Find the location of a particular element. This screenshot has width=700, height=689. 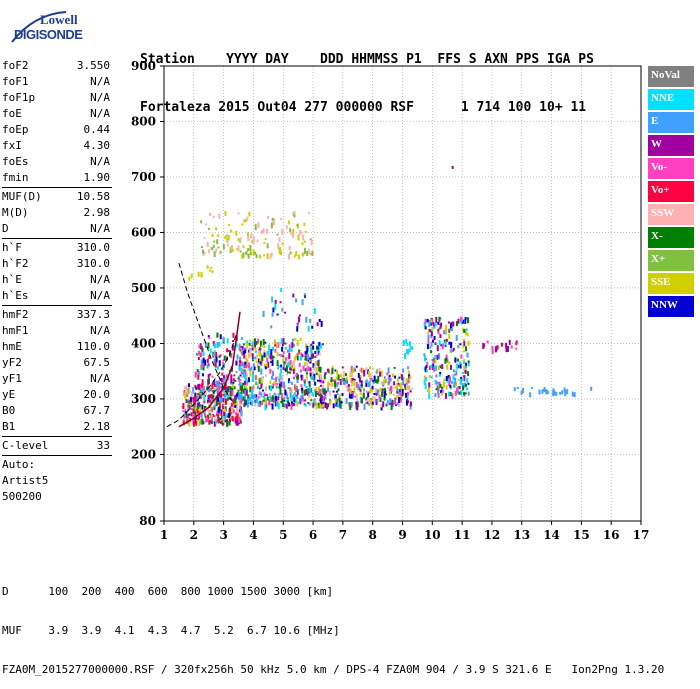

param-row: yF2 67.5 is located at coordinates (57, 363).